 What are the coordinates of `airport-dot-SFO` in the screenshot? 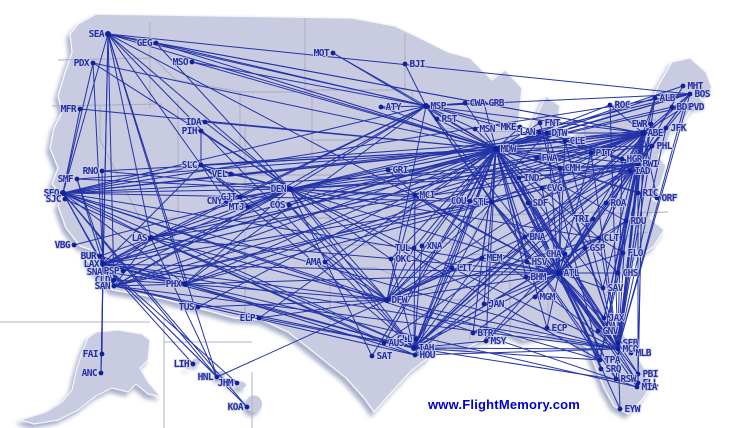 It's located at (63, 193).